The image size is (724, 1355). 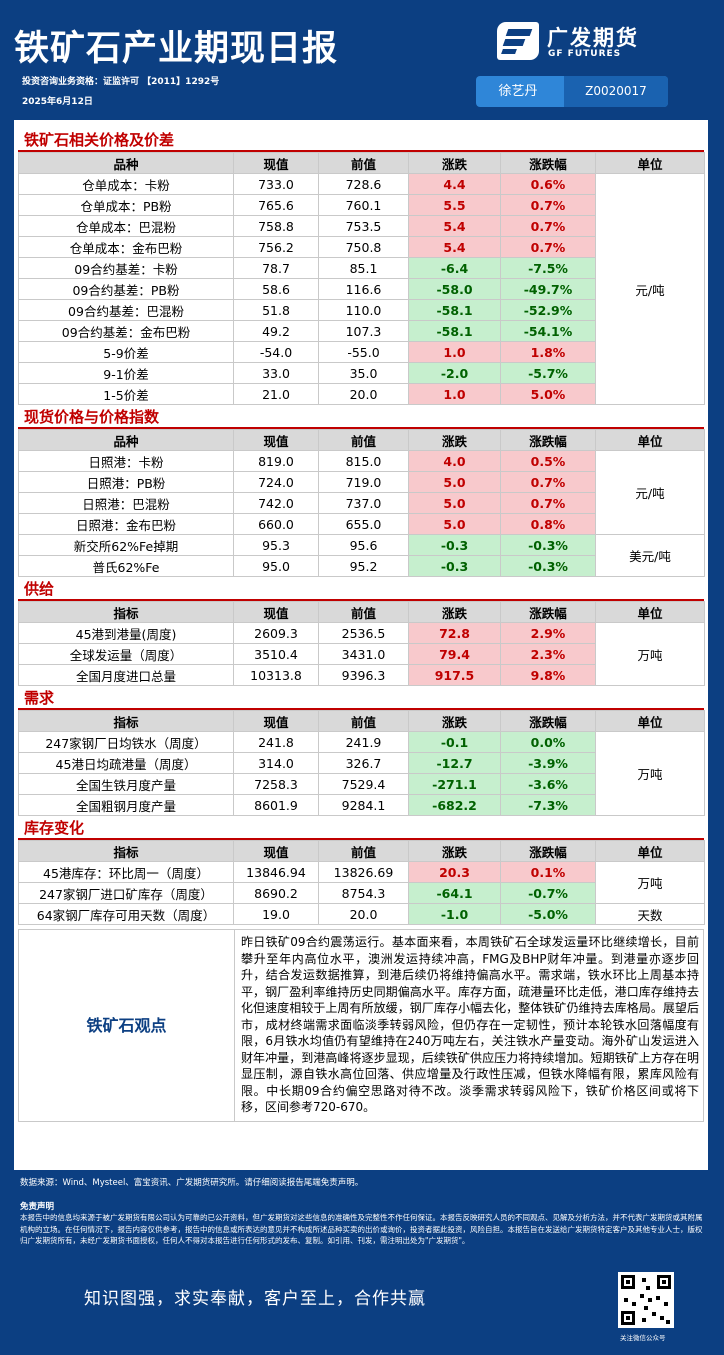 What do you see at coordinates (126, 373) in the screenshot?
I see `row-label: 9-1价差` at bounding box center [126, 373].